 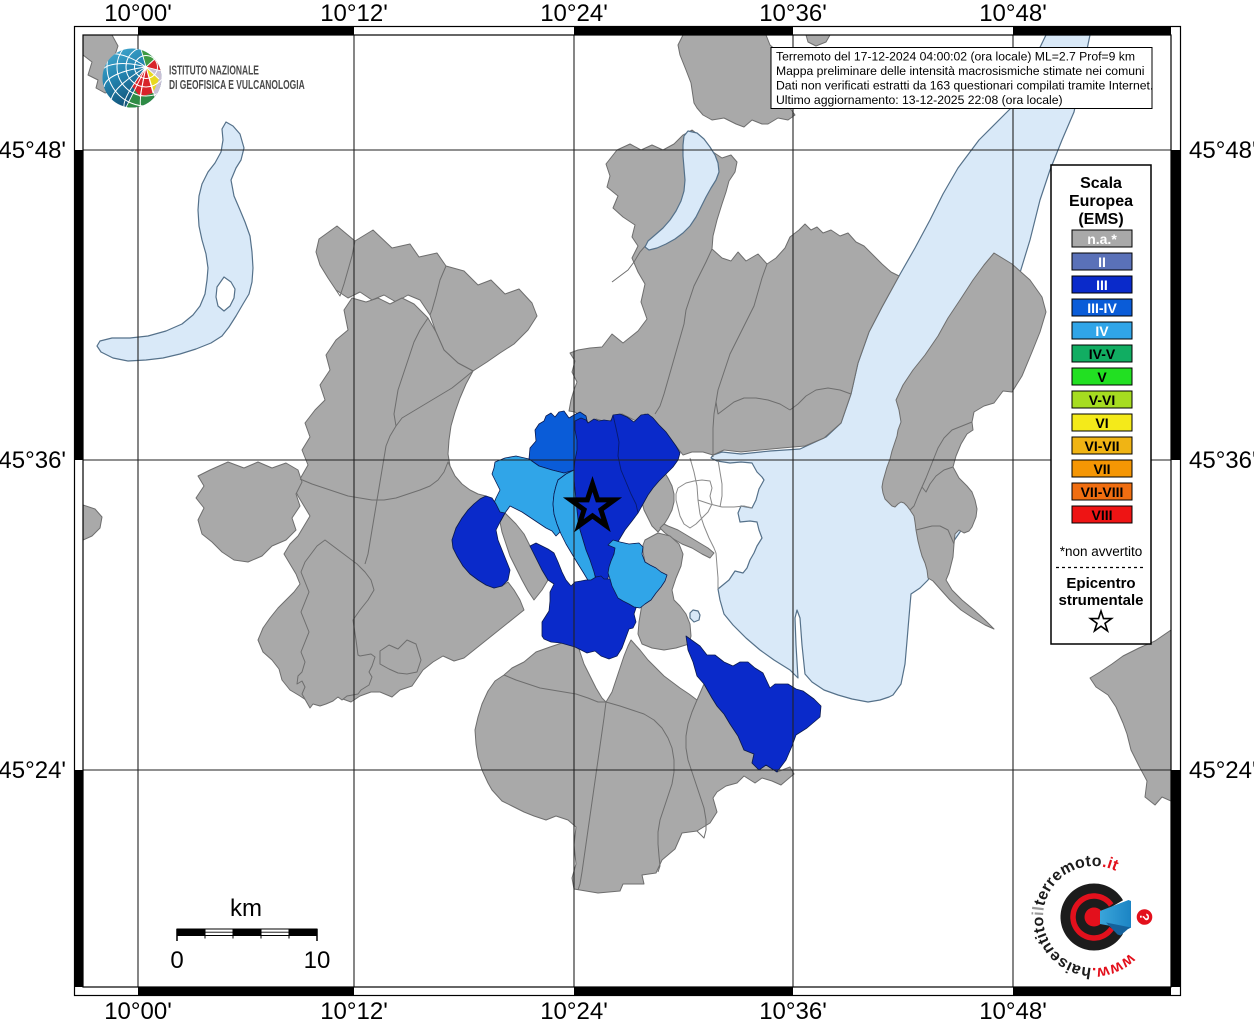 What do you see at coordinates (1100, 583) in the screenshot?
I see `svg-text: Epicentro` at bounding box center [1100, 583].